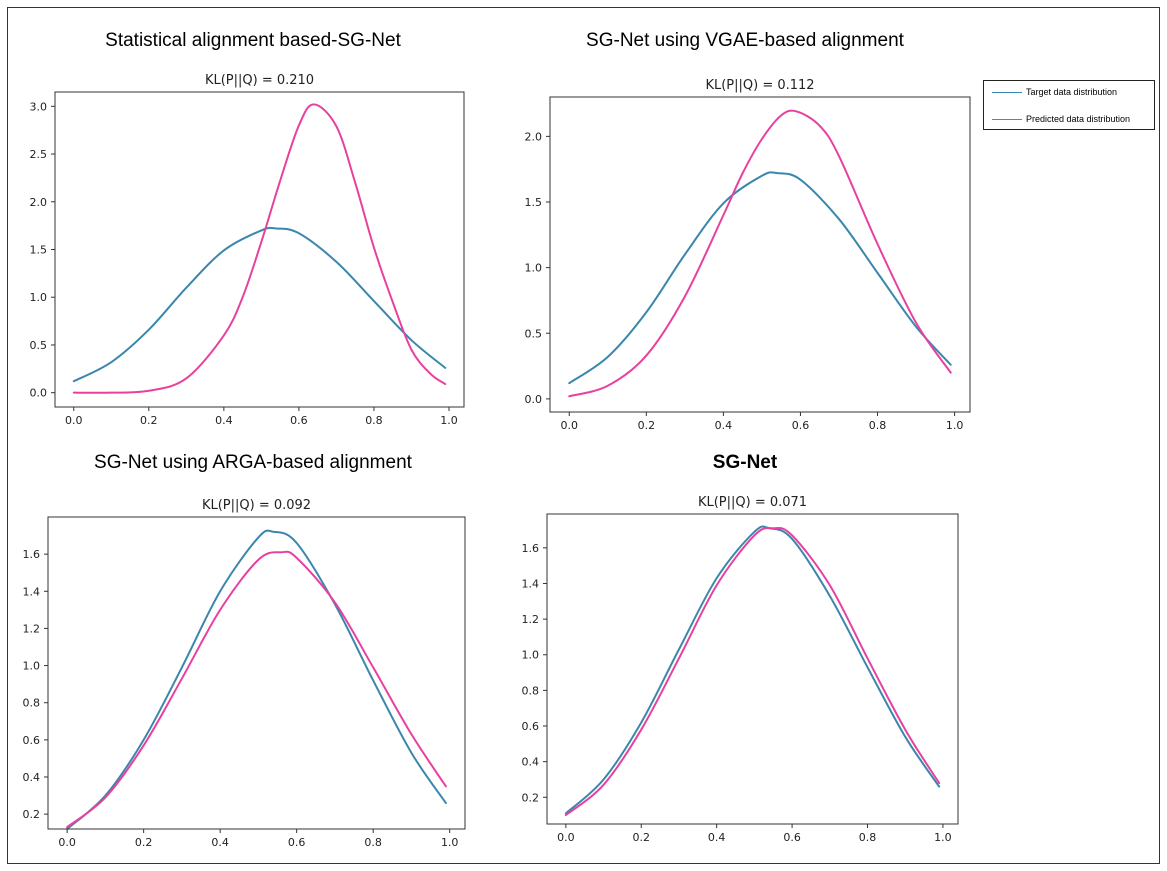 The width and height of the screenshot is (1167, 871). What do you see at coordinates (752, 502) in the screenshot?
I see `kl-divergence-label: KL(P||Q) = 0.071` at bounding box center [752, 502].